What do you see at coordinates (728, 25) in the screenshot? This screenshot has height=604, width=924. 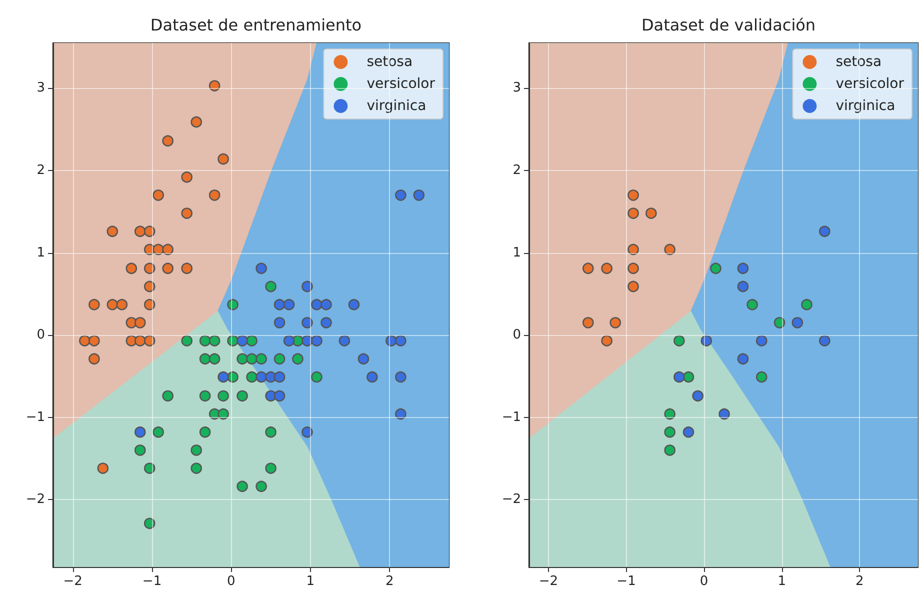 I see `chart-title: Dataset de validación` at bounding box center [728, 25].